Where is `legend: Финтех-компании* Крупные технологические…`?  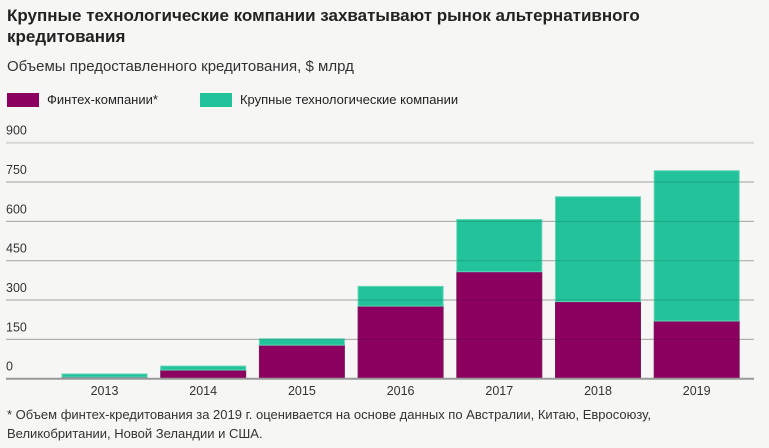 legend: Финтех-компании* Крупные технологические… is located at coordinates (253, 99).